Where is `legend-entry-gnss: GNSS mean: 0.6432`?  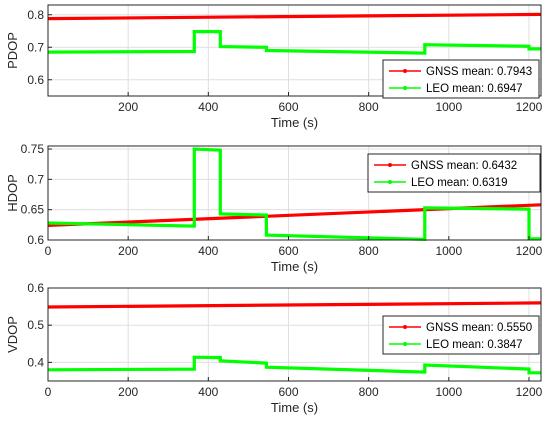
legend-entry-gnss: GNSS mean: 0.6432 is located at coordinates (445, 166).